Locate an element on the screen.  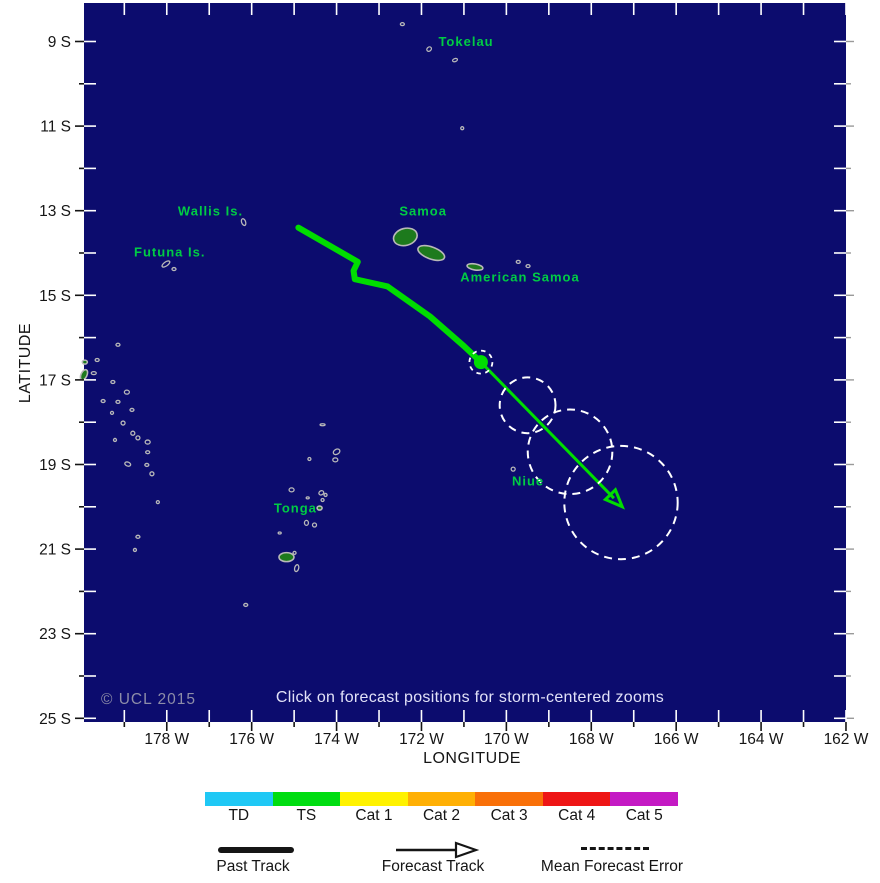
place-label-niue: Niue is located at coordinates (528, 480).